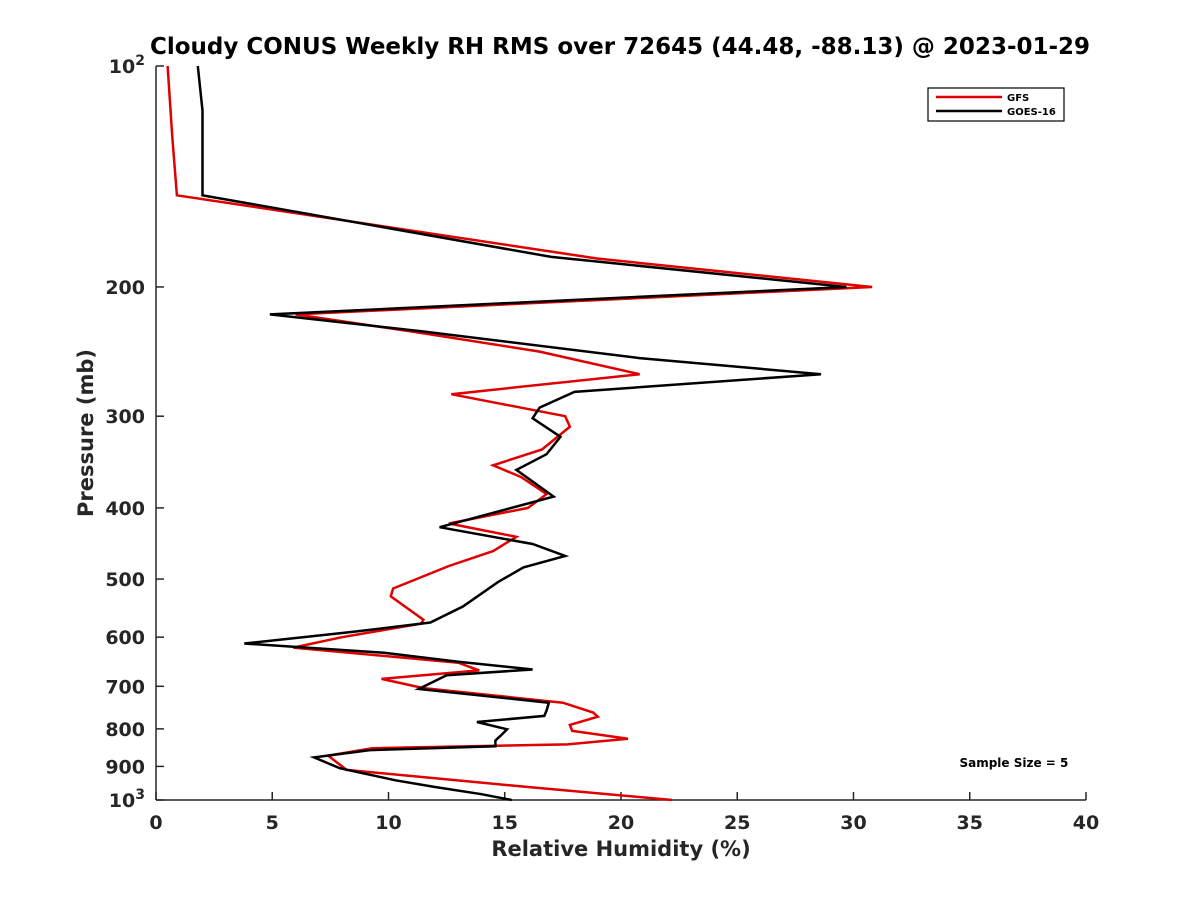 This screenshot has height=900, width=1200. I want to click on y-tick-label: 800, so click(125, 730).